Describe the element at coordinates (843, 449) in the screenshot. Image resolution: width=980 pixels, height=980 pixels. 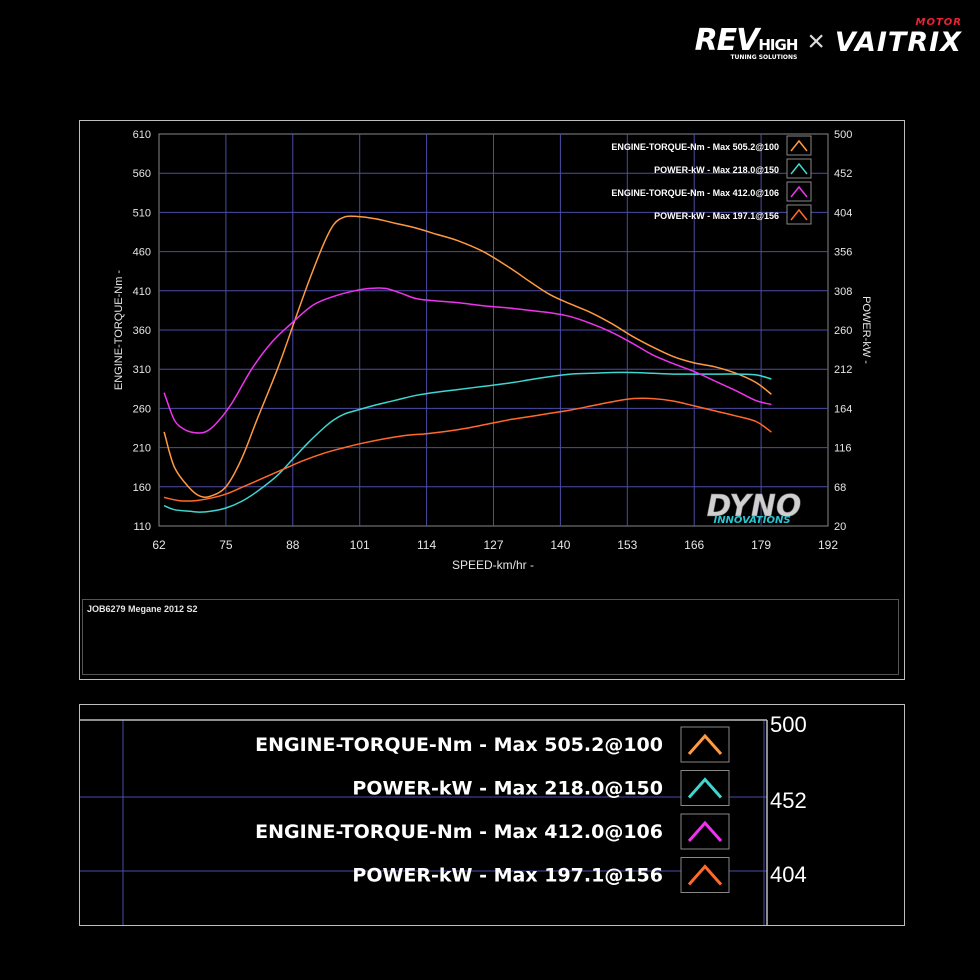
I see `y2-tick-label: 116` at that location.